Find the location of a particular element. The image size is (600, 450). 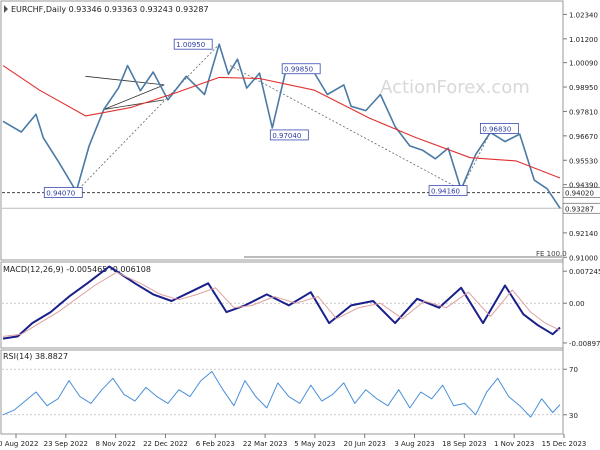

price-label: 1.00950 is located at coordinates (190, 45).